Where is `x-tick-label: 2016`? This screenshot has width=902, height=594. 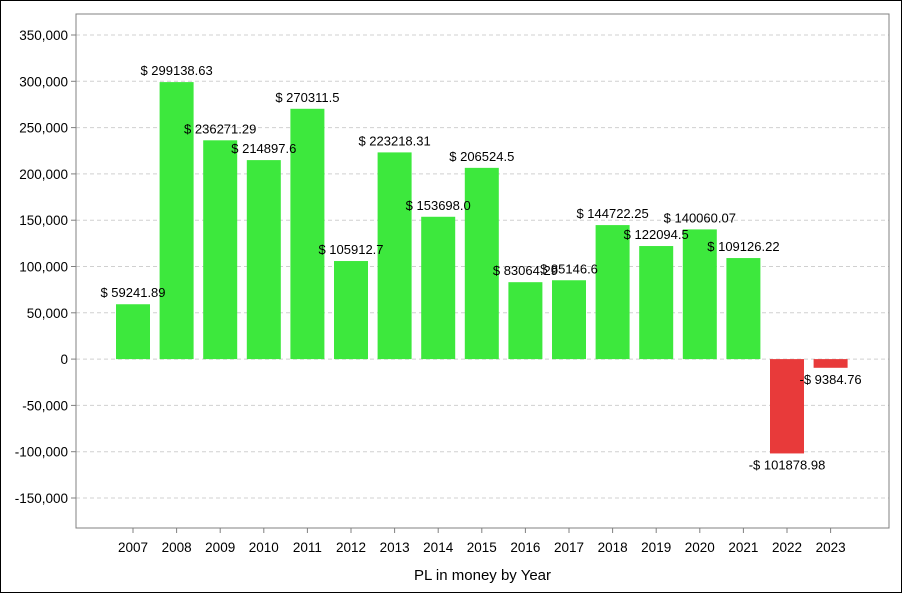
x-tick-label: 2016 is located at coordinates (525, 547).